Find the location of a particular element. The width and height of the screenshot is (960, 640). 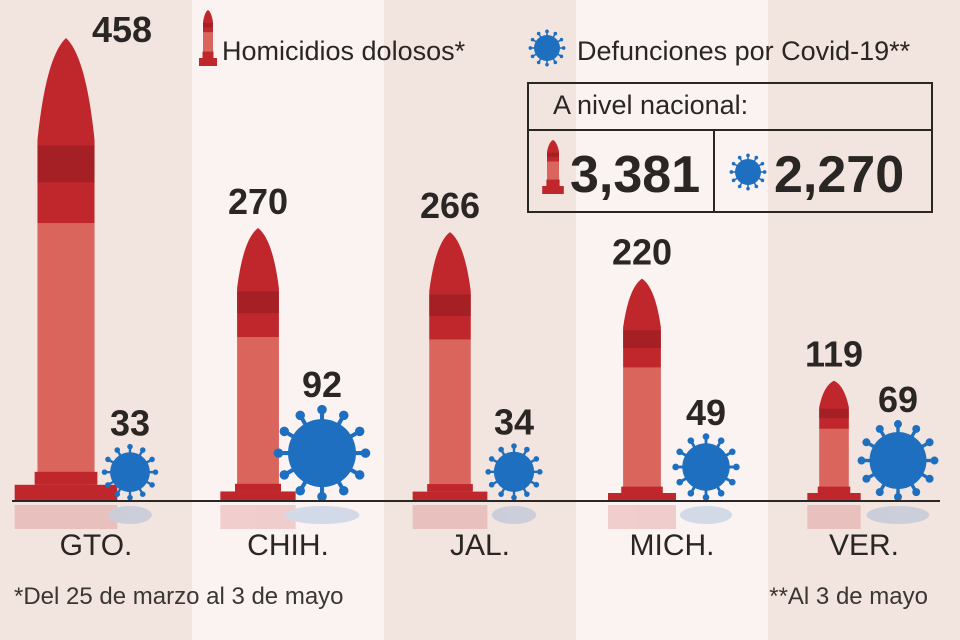

value-label-covid: 33 is located at coordinates (130, 422).